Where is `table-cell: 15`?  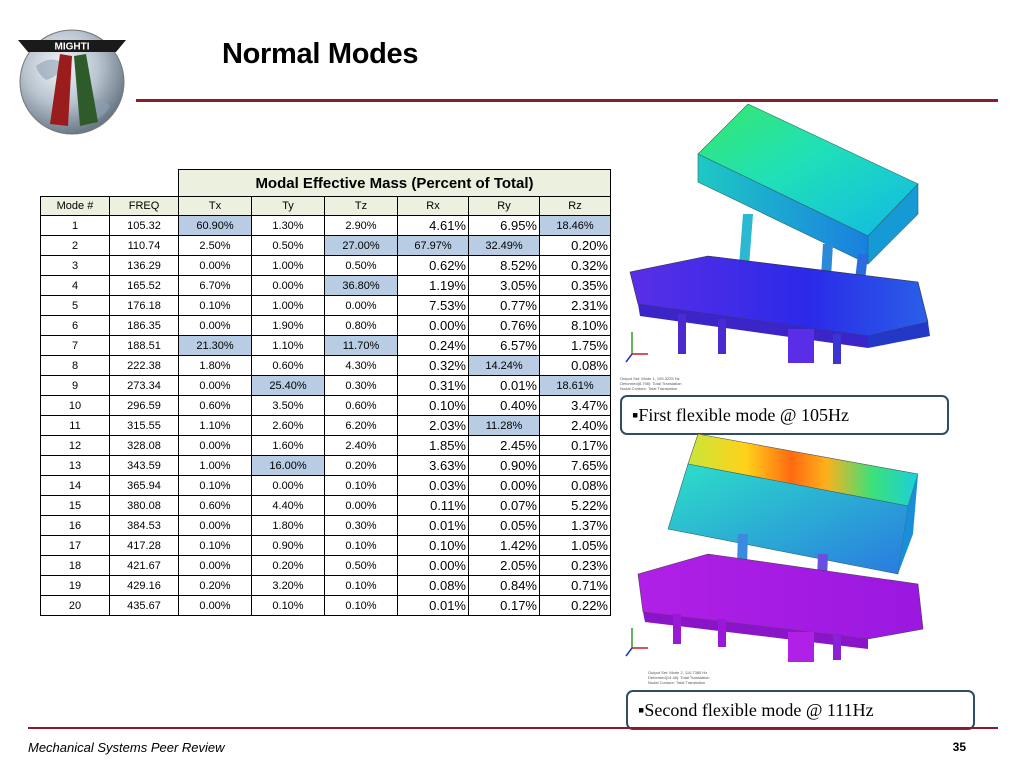 table-cell: 15 is located at coordinates (75, 505).